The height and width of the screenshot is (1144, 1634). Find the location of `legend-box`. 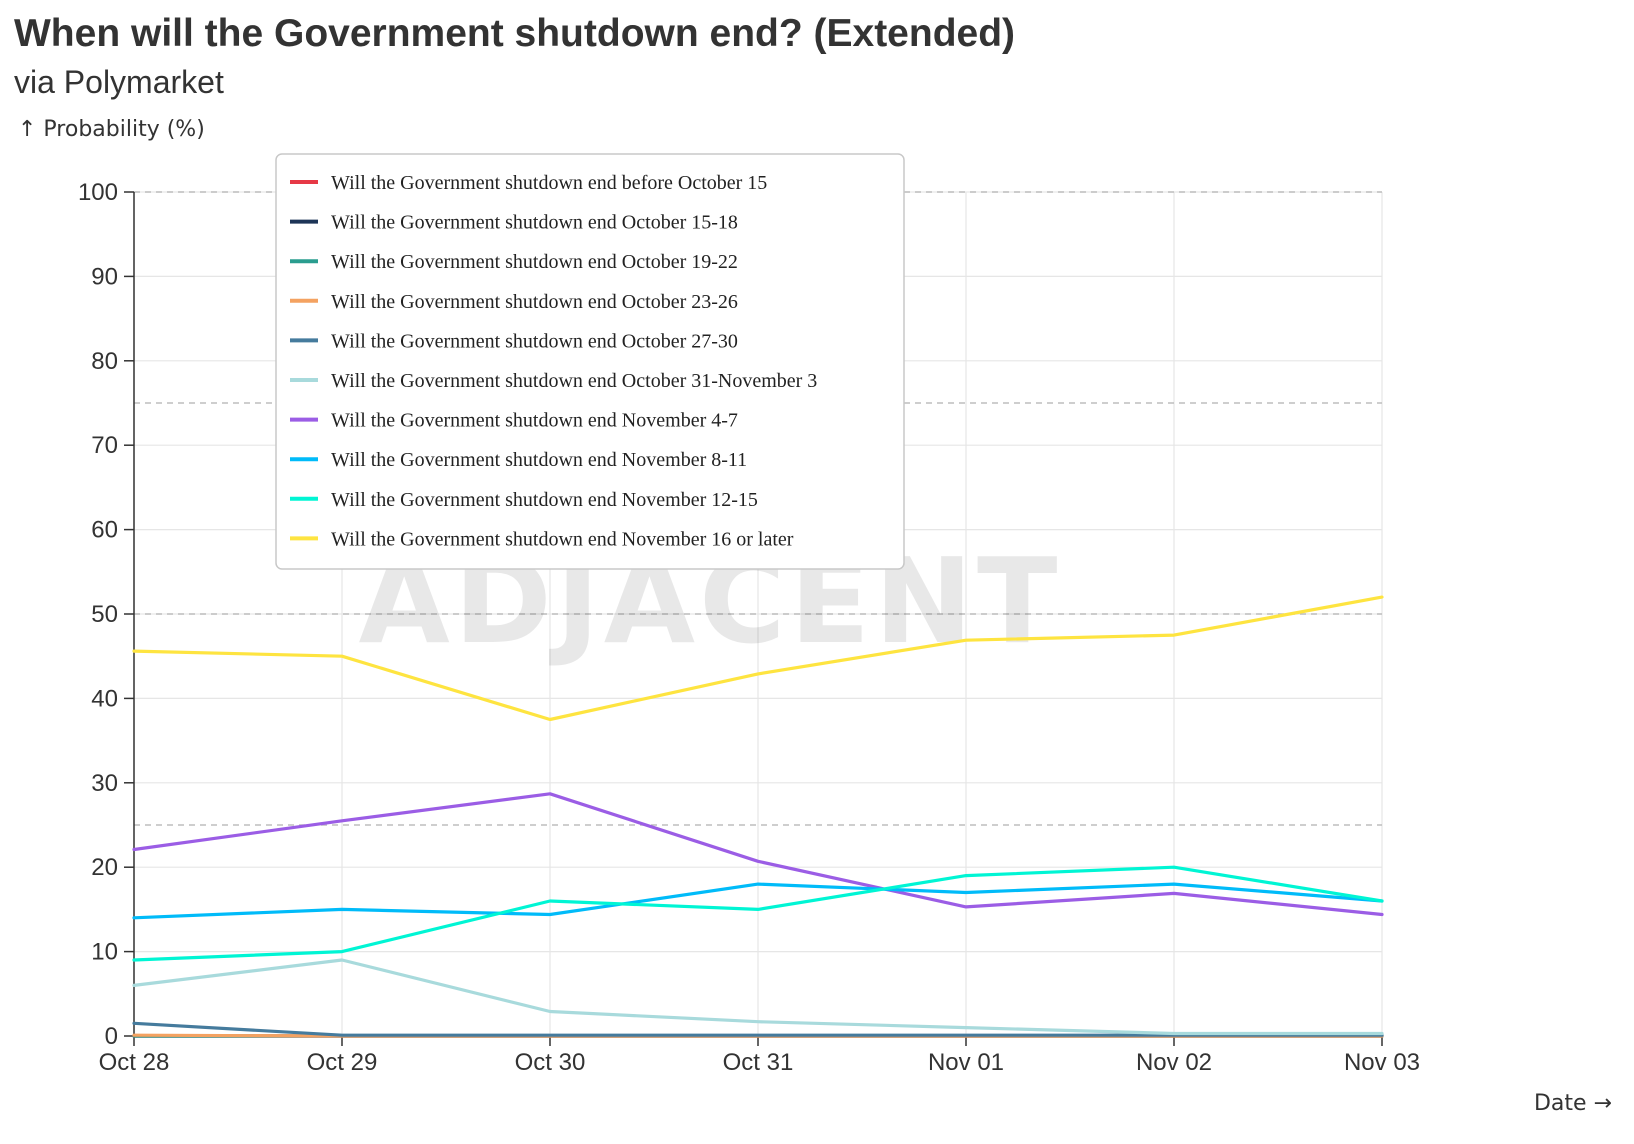

legend-box is located at coordinates (590, 361).